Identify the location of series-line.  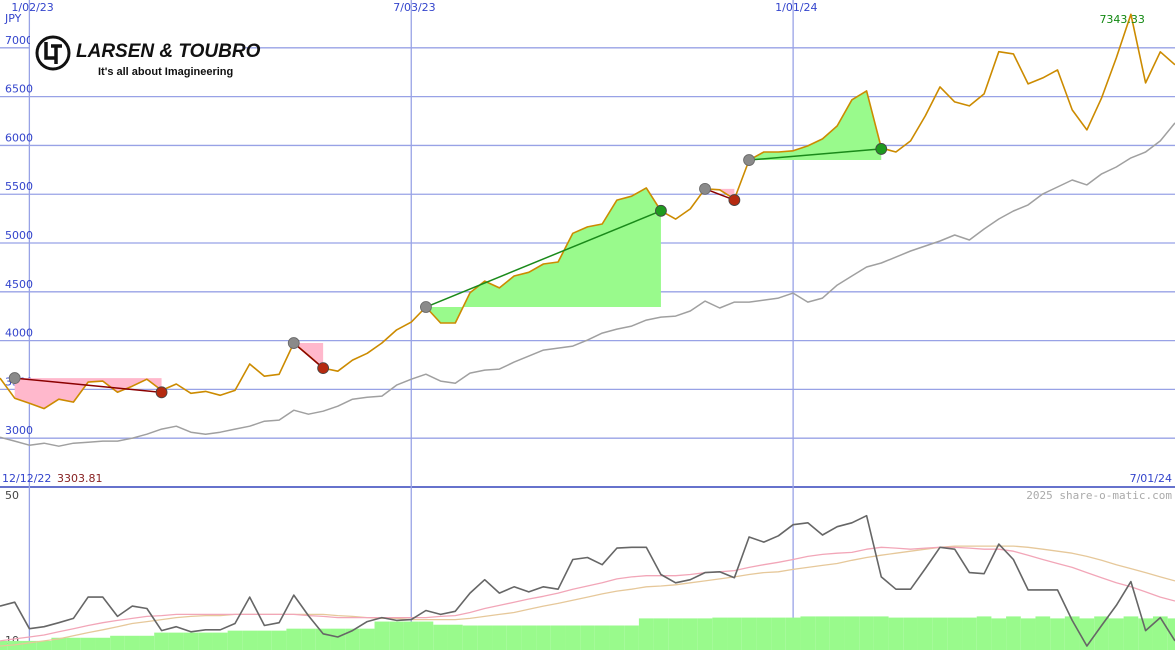
(587, 594).